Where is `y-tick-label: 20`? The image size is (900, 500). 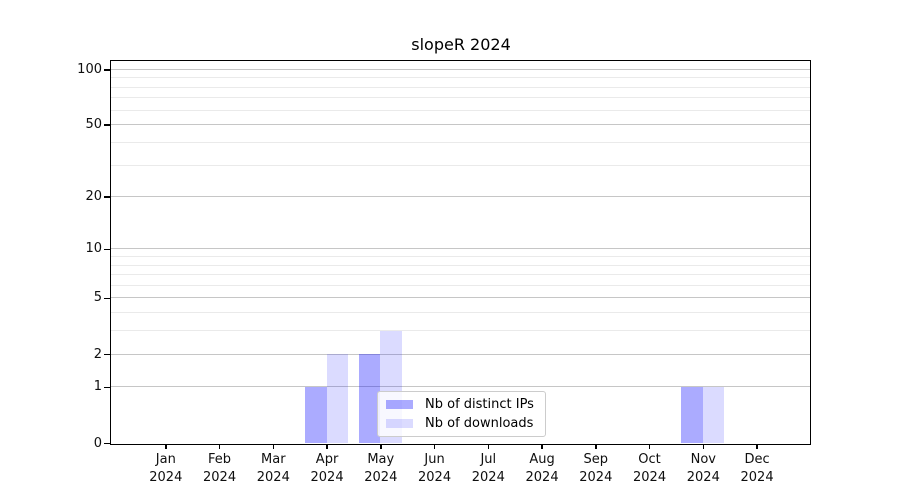
y-tick-label: 20 is located at coordinates (93, 197).